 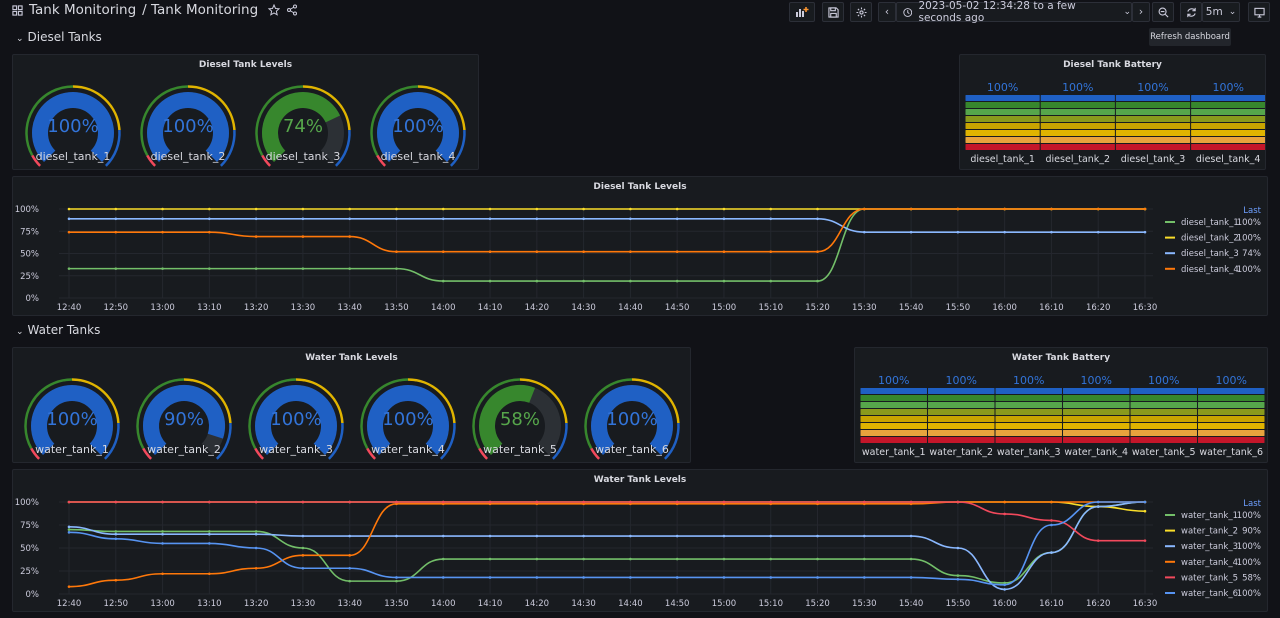 I want to click on row-header-diesel: ⌄ Diesel Tanks, so click(x=59, y=37).